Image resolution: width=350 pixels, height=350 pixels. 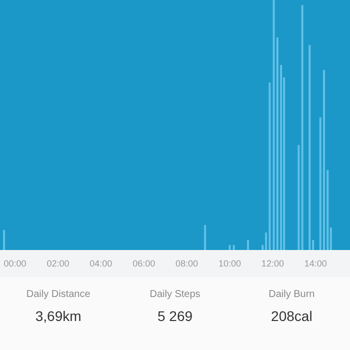 I want to click on x-tick-label: 06:00, so click(x=144, y=263).